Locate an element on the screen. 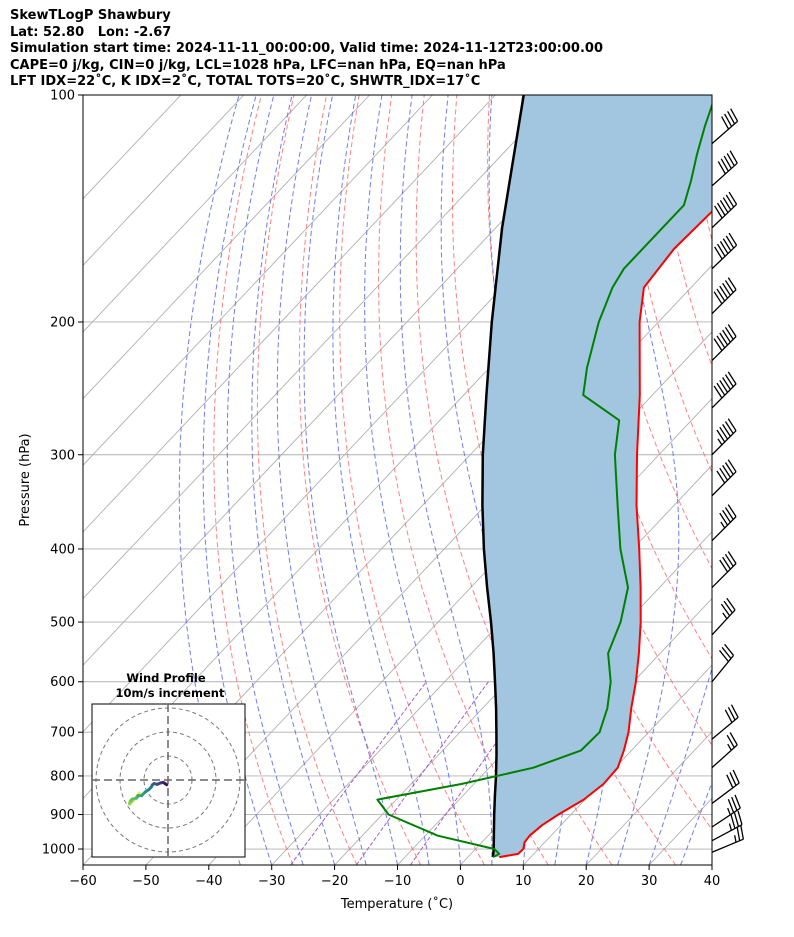 Image resolution: width=794 pixels, height=937 pixels. x-tick-label: 40 is located at coordinates (712, 881).